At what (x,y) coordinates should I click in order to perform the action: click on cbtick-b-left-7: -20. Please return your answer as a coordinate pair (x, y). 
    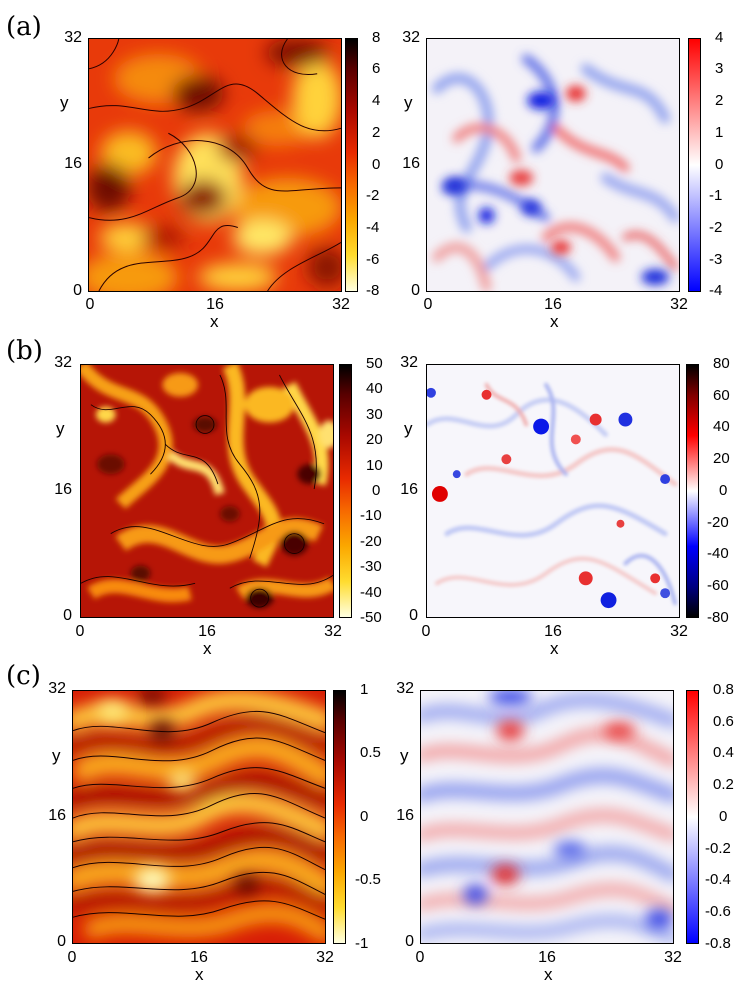
    Looking at the image, I should click on (371, 541).